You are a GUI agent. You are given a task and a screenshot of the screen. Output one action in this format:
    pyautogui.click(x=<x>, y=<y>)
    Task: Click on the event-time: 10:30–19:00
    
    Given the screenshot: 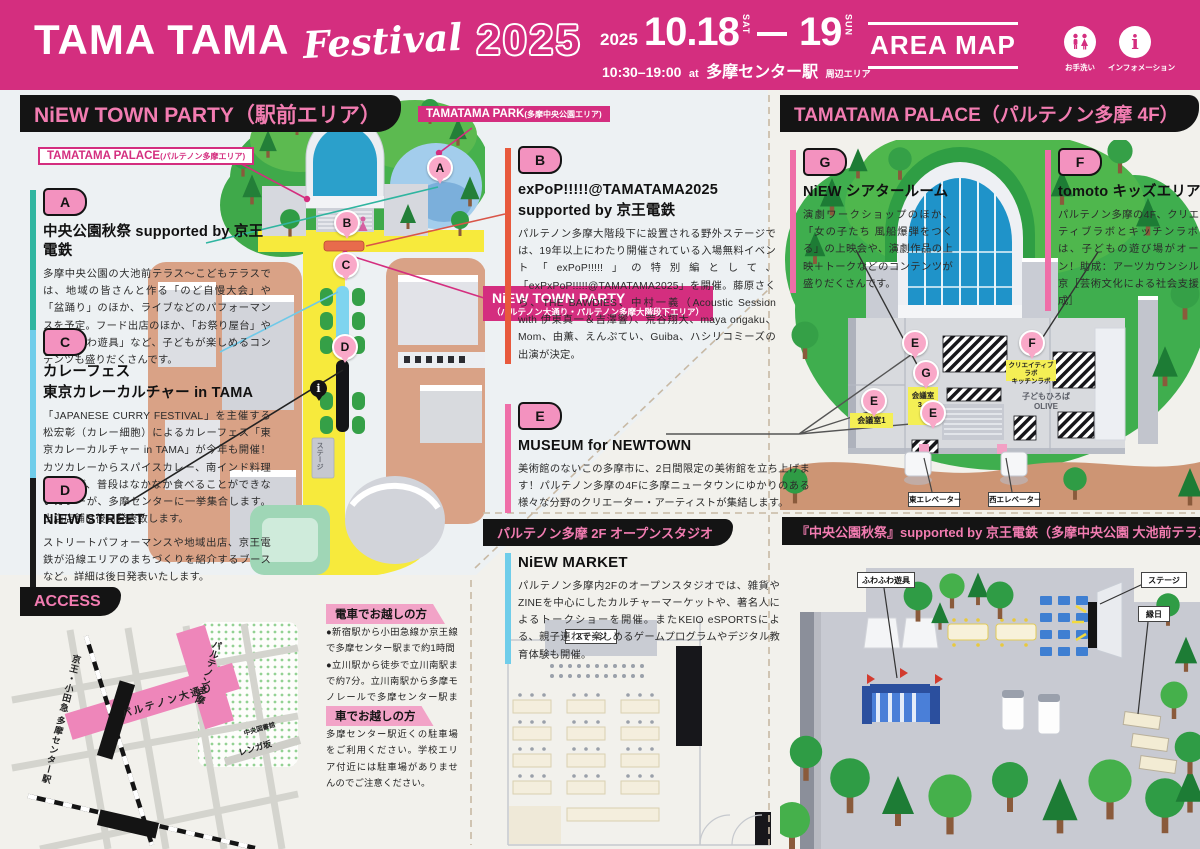 What is the action you would take?
    pyautogui.click(x=642, y=72)
    